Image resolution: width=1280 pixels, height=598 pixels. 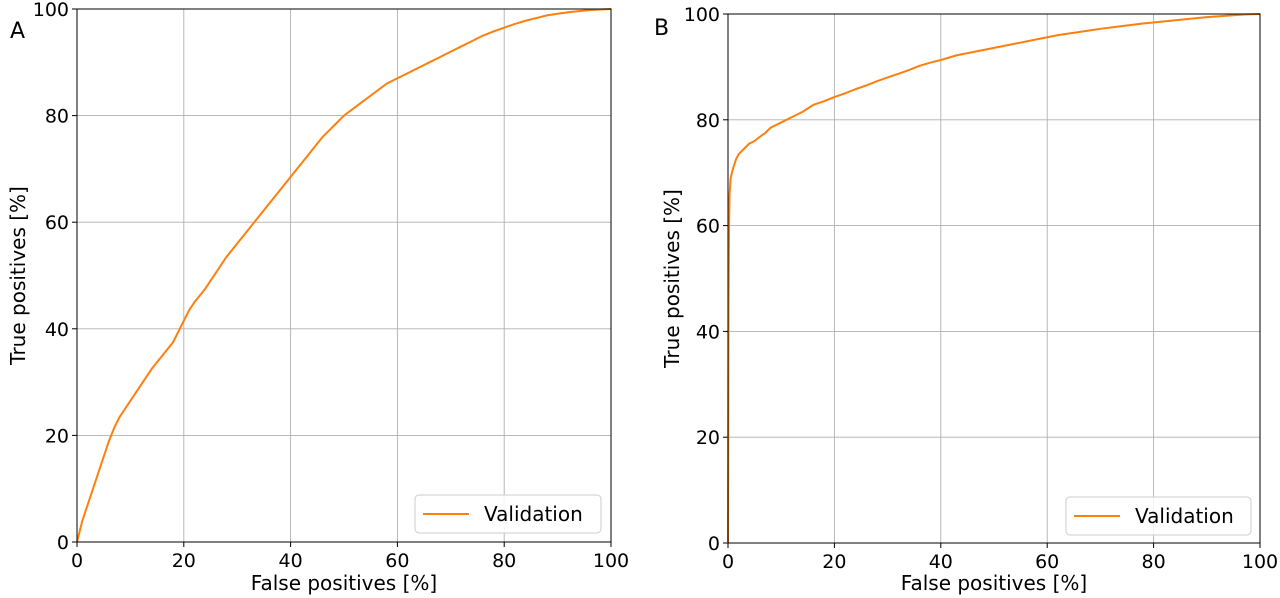 What do you see at coordinates (708, 227) in the screenshot?
I see `panel-b-y-tick-label: 60` at bounding box center [708, 227].